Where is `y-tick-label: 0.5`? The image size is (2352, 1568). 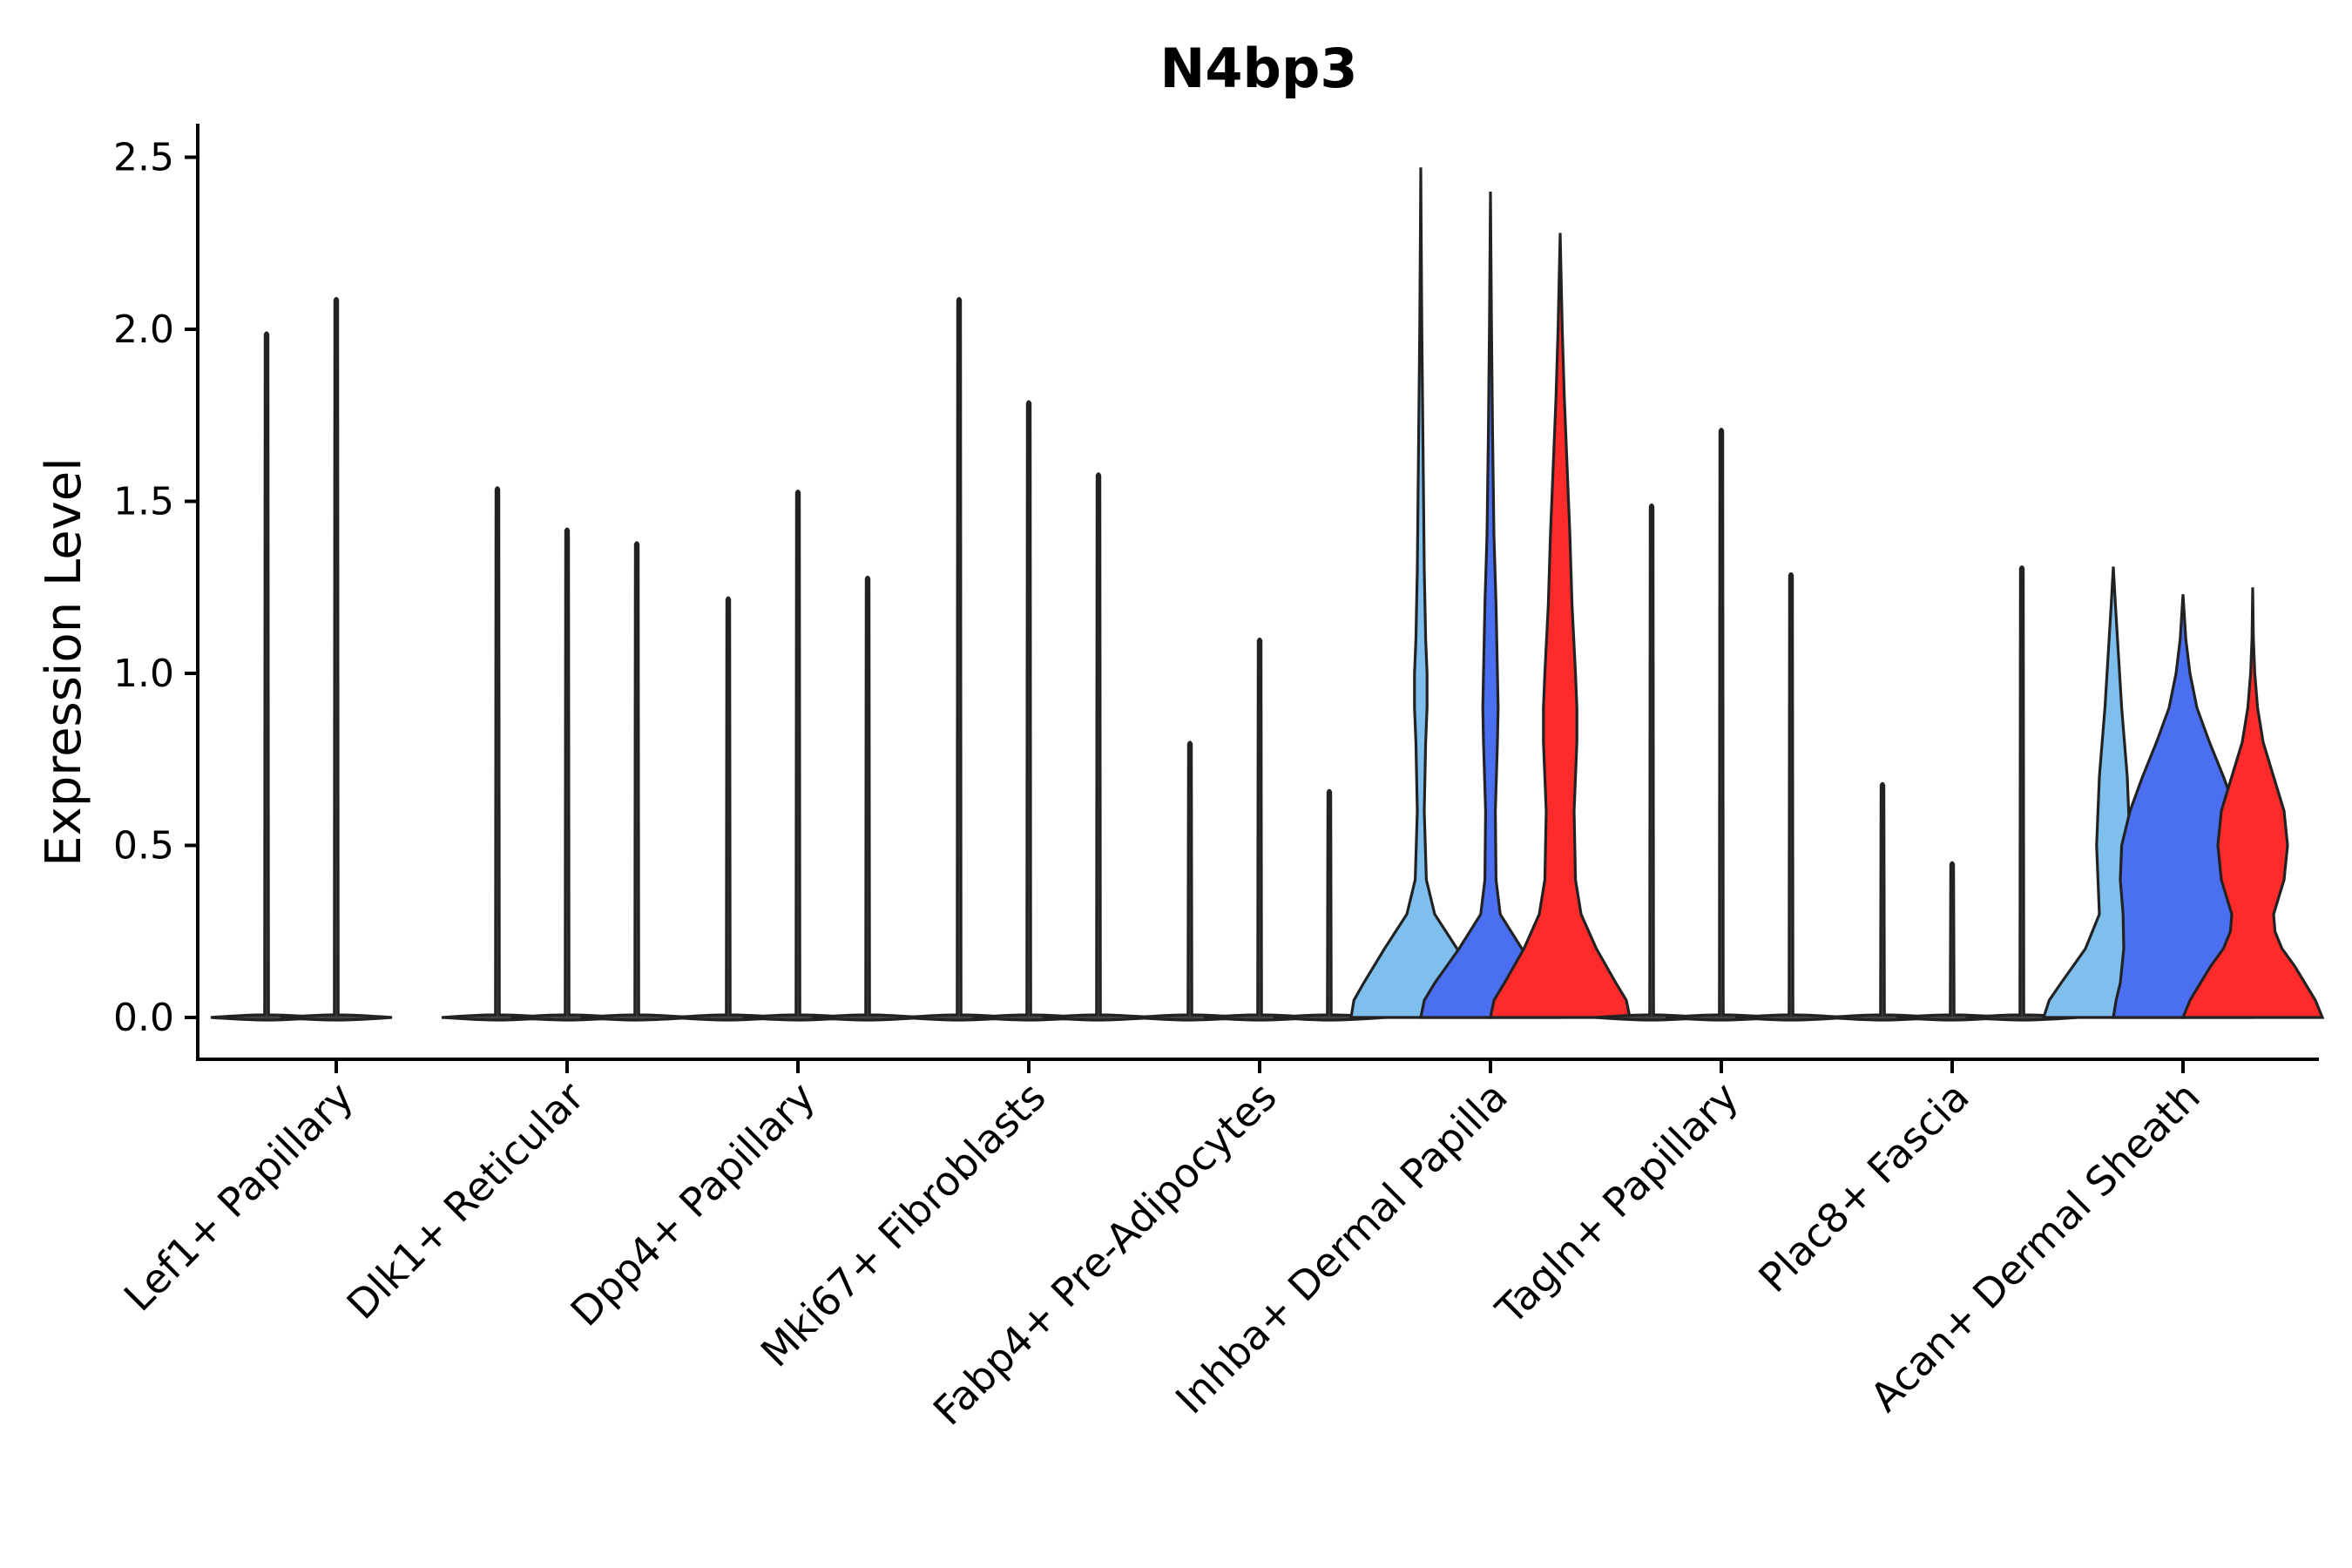 y-tick-label: 0.5 is located at coordinates (143, 846).